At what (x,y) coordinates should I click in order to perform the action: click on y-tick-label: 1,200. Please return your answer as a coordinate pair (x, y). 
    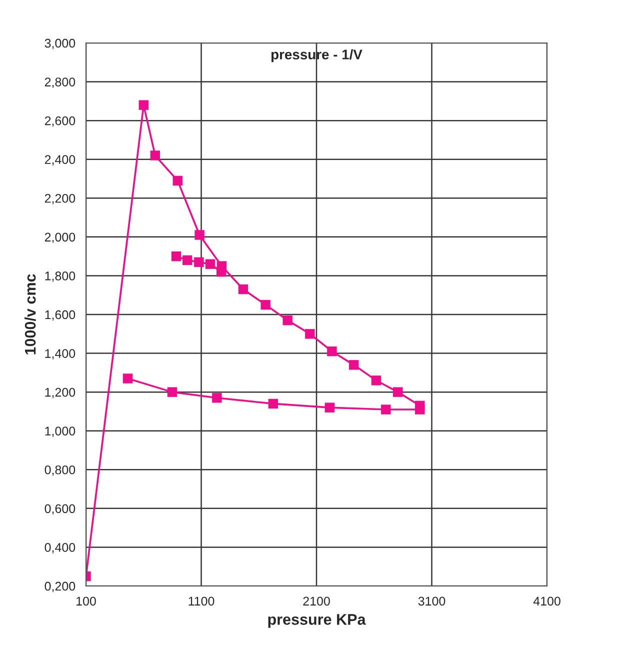
    Looking at the image, I should click on (60, 393).